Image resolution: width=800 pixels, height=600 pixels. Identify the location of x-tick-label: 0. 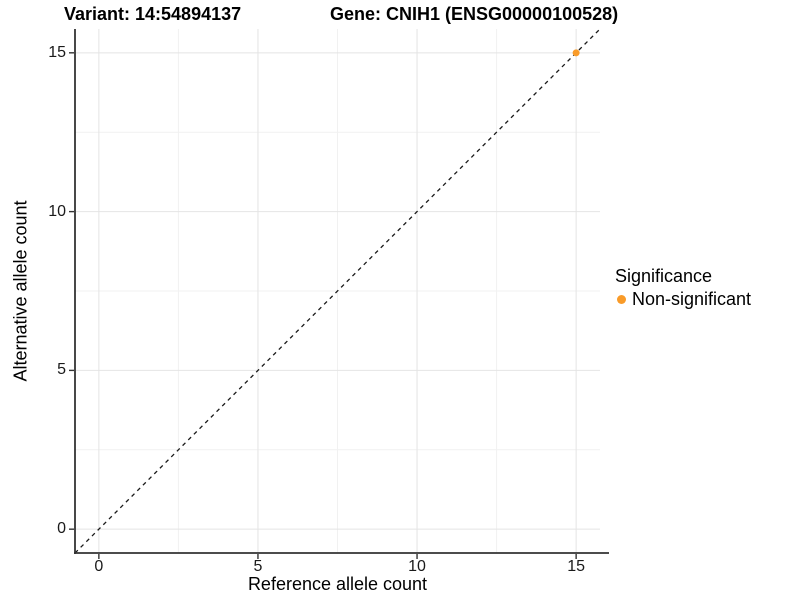
(99, 566).